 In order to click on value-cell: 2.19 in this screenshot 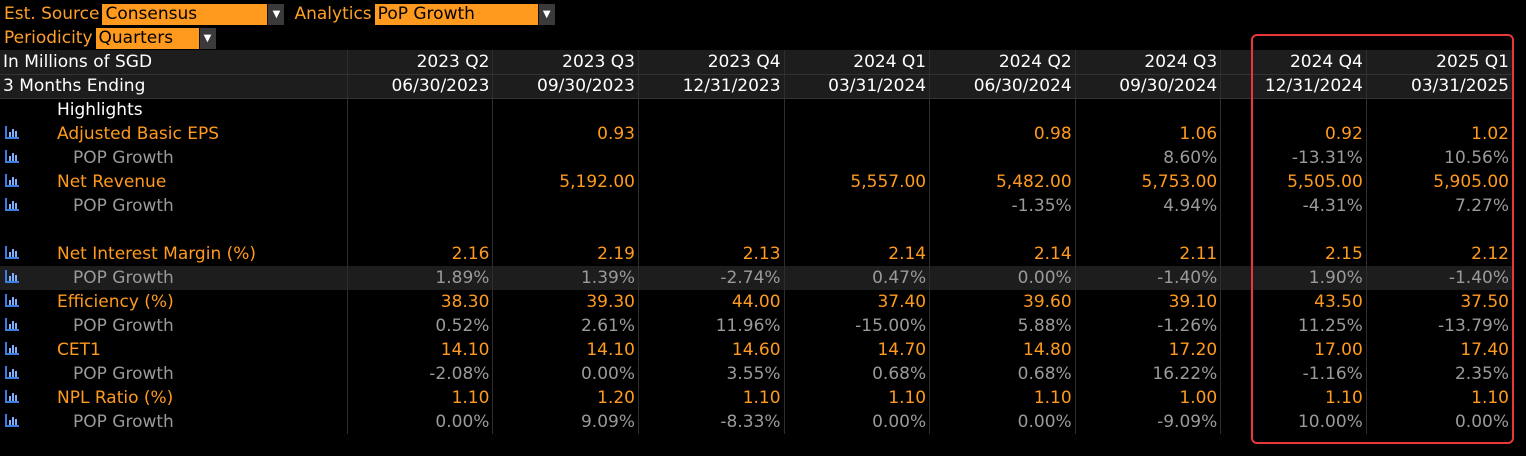, I will do `click(565, 254)`.